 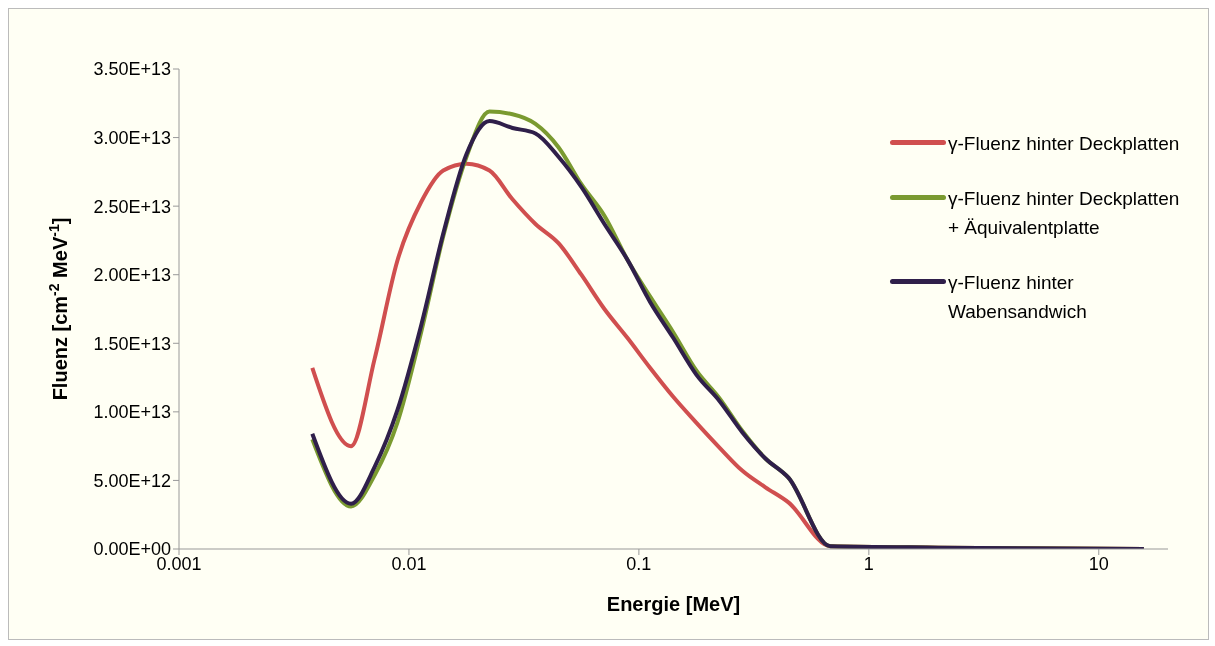 What do you see at coordinates (132, 480) in the screenshot?
I see `y-tick-label: 5.00E+12` at bounding box center [132, 480].